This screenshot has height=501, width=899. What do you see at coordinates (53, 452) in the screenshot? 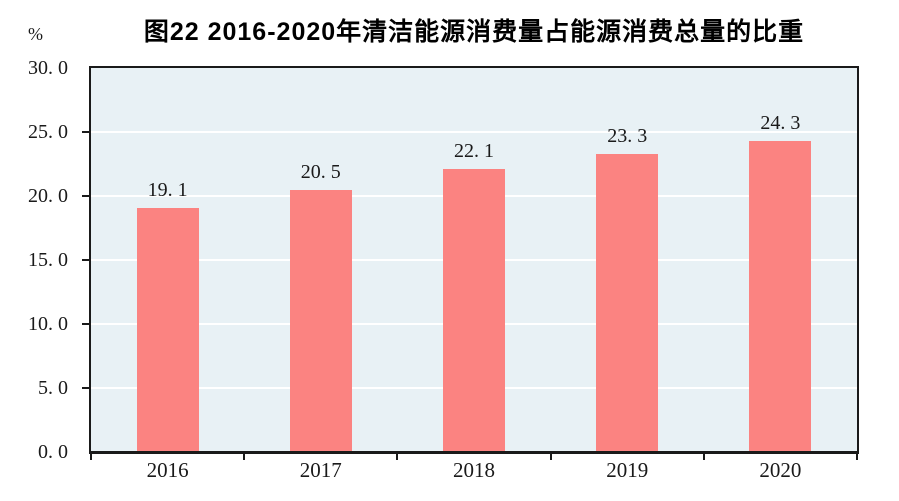
I see `y-axis-tick-label: 0. 0` at bounding box center [53, 452].